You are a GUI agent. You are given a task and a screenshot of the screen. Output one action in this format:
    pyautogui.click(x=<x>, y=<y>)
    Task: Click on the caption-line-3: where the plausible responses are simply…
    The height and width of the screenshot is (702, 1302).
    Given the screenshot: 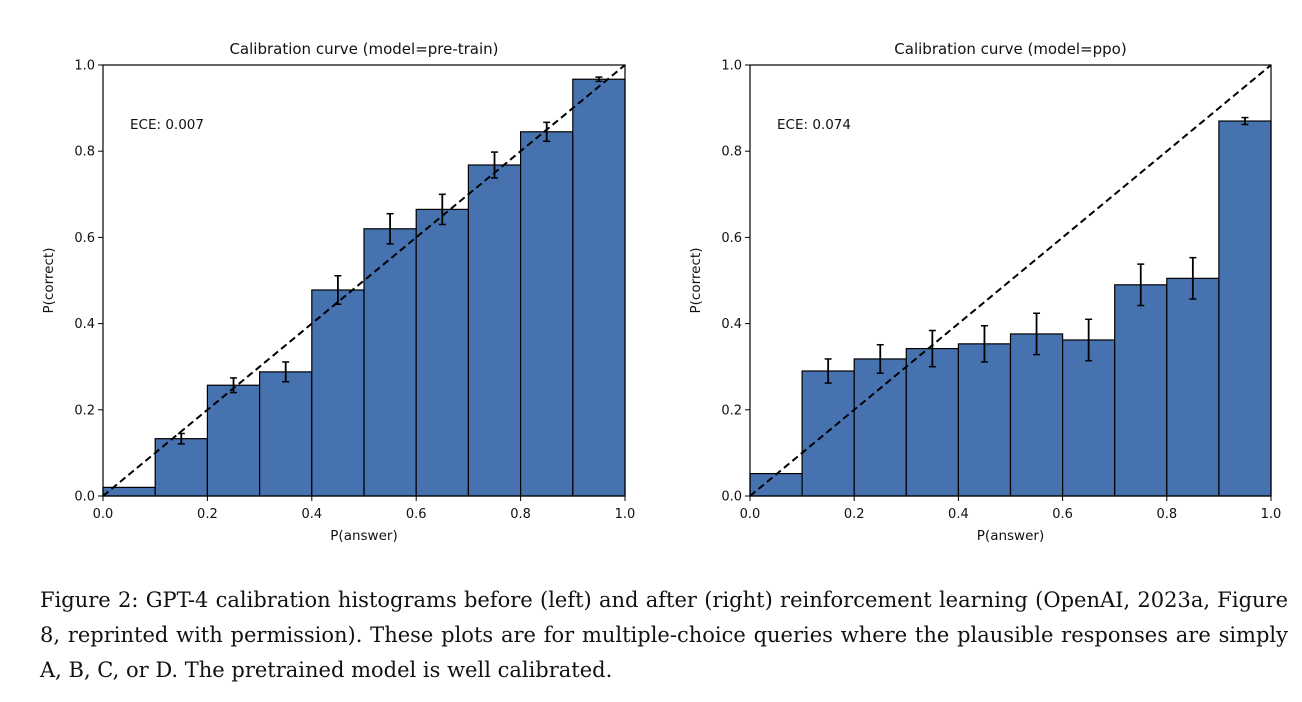 What is the action you would take?
    pyautogui.click(x=664, y=652)
    